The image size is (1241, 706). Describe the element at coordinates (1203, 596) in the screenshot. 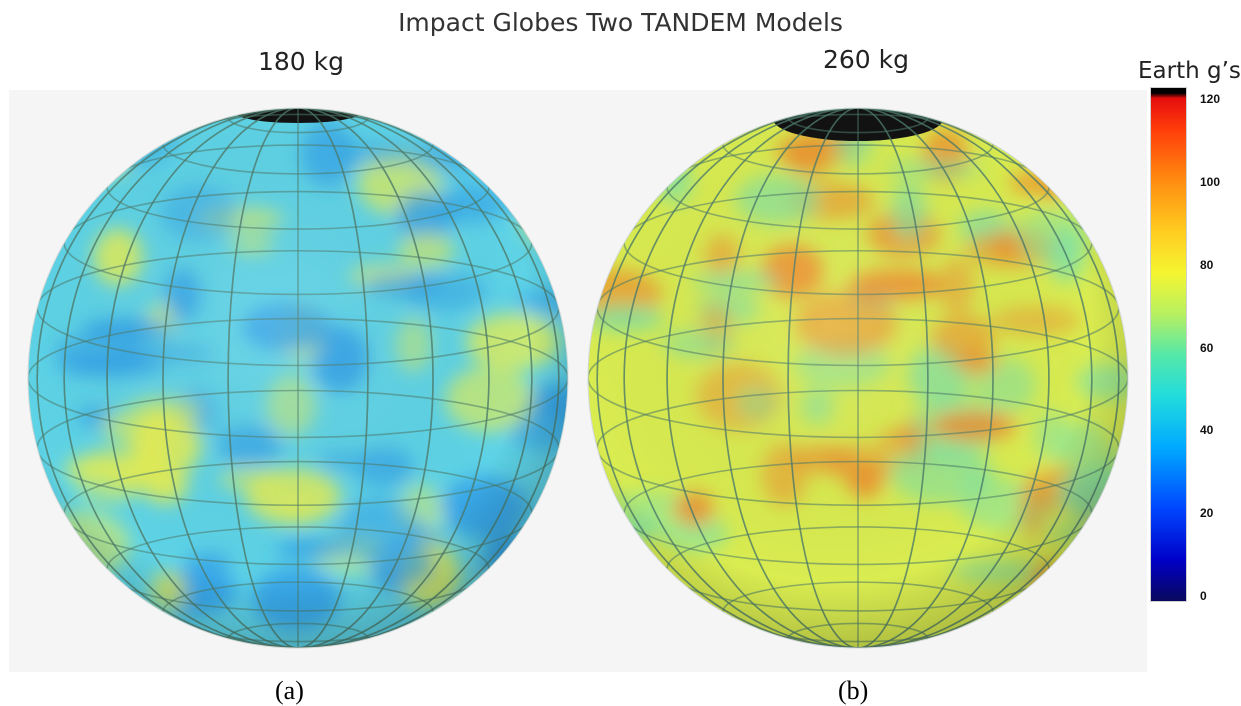

I see `colorbar-tick-label: 0` at that location.